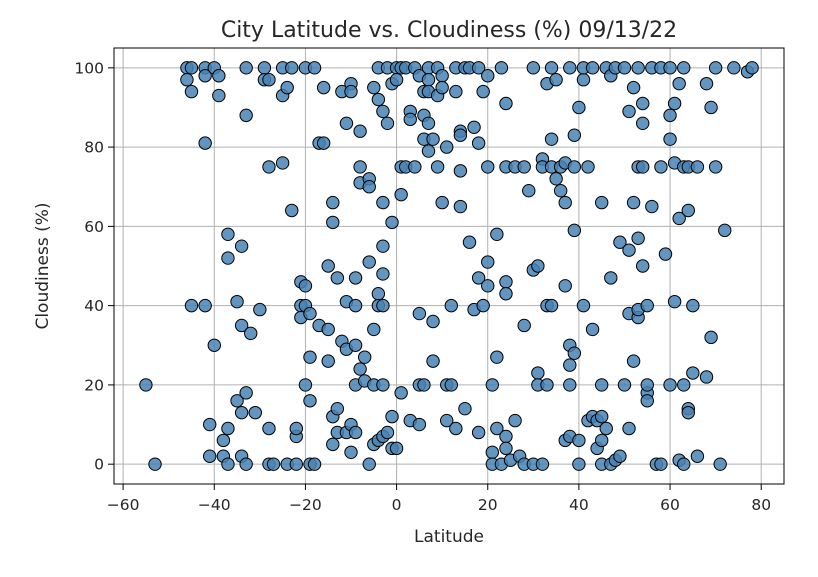  Describe the element at coordinates (449, 537) in the screenshot. I see `x-axis-label: Latitude` at that location.